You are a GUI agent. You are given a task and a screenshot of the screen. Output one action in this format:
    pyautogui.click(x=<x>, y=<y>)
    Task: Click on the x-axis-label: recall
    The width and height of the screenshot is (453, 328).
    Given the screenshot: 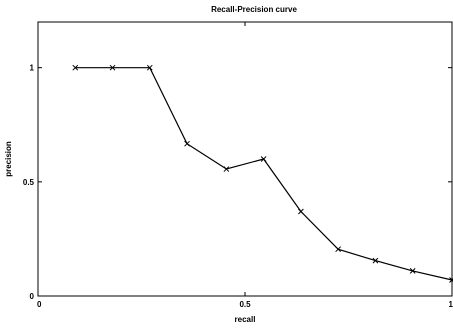 What is the action you would take?
    pyautogui.click(x=245, y=319)
    